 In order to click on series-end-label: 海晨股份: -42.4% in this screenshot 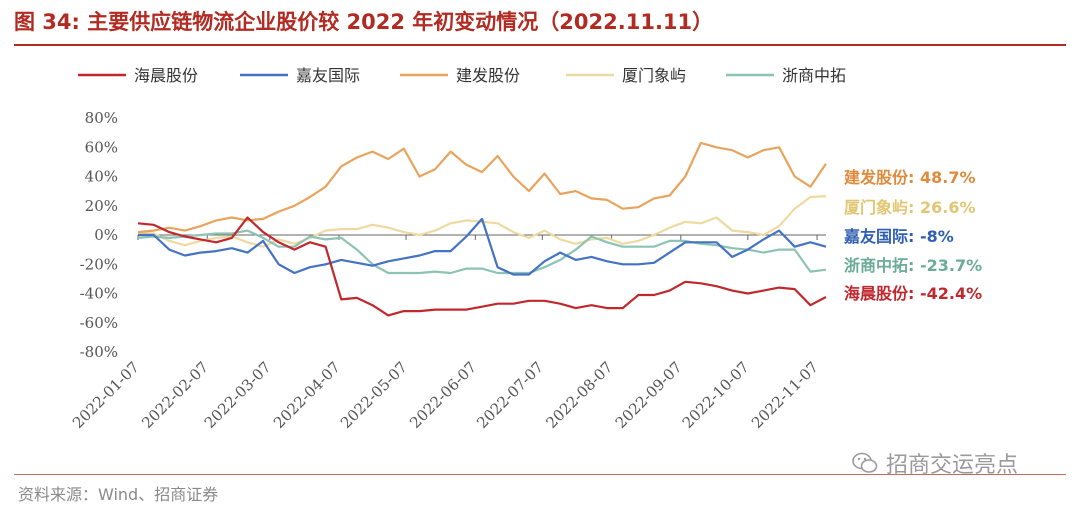, I will do `click(913, 293)`.